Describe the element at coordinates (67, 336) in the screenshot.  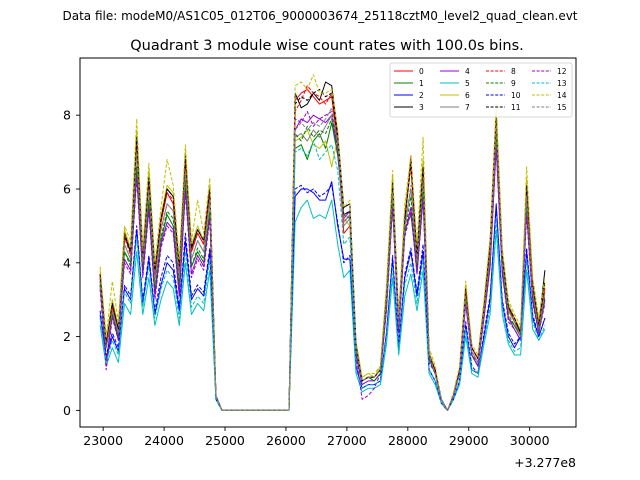
I see `y-tick-label: 2` at that location.